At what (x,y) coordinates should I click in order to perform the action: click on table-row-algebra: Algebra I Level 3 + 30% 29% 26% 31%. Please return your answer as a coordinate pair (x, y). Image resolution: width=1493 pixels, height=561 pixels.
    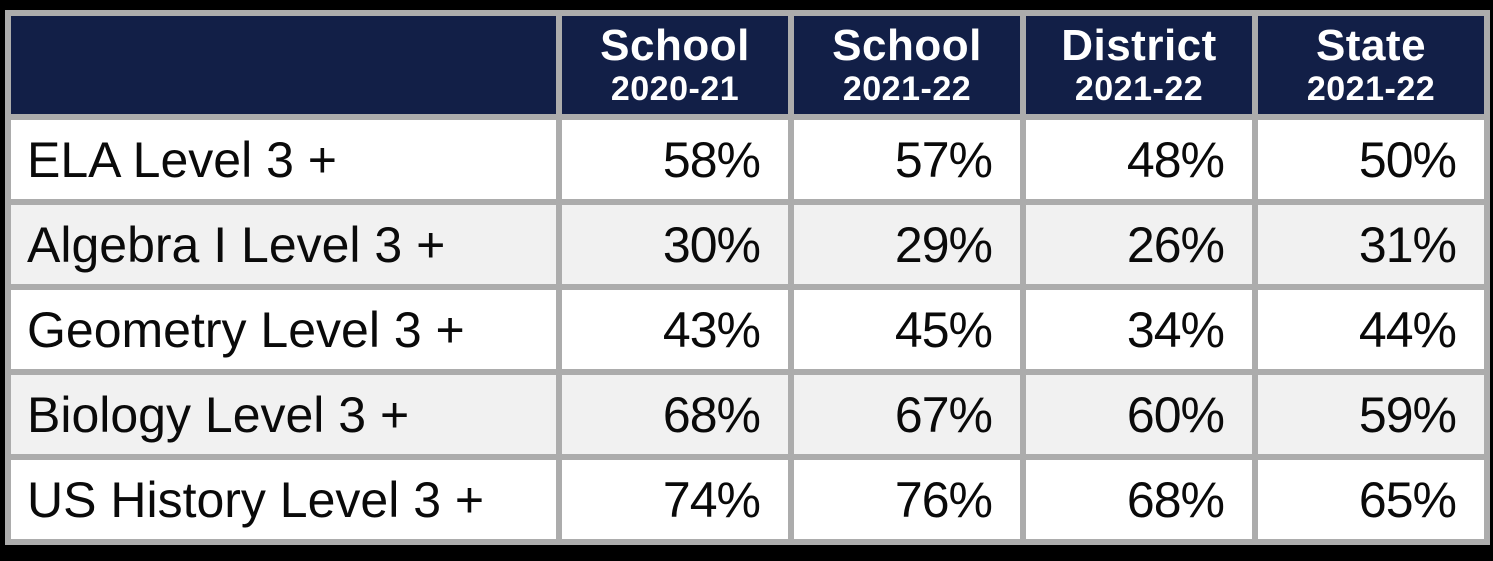
    Looking at the image, I should click on (747, 244).